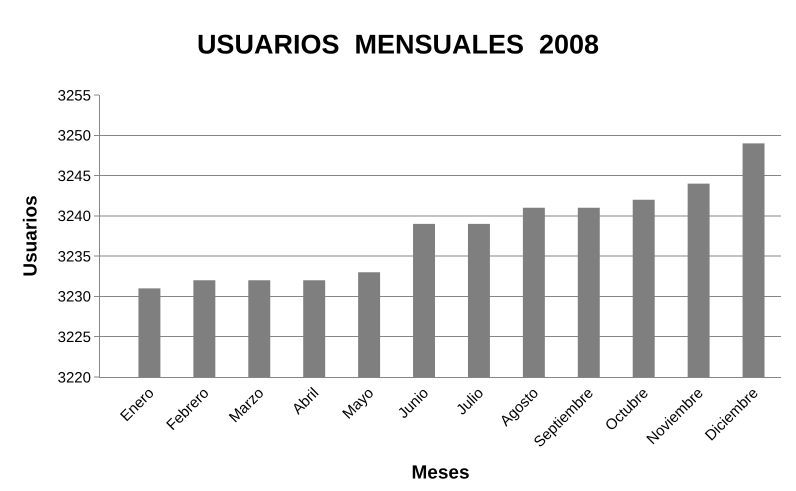  I want to click on y-tick-label: 3250, so click(74, 136).